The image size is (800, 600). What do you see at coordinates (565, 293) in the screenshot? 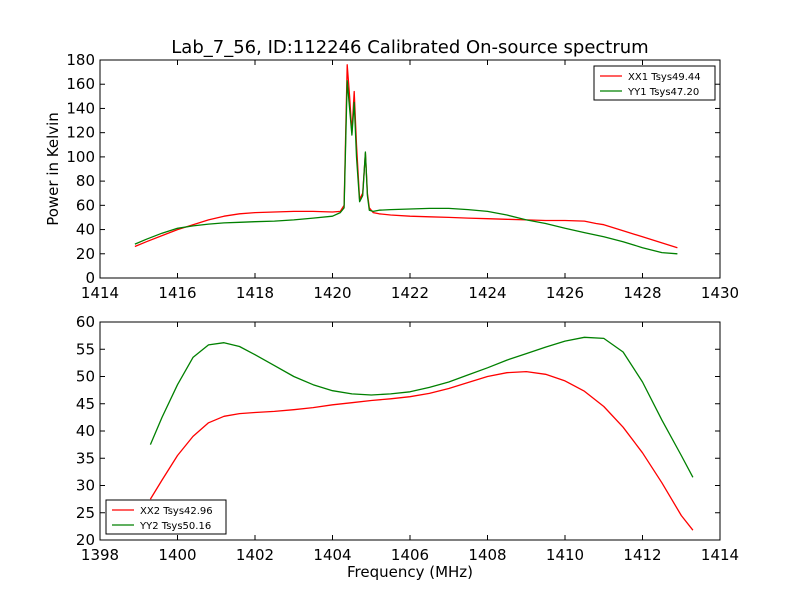
I see `x-tick-label: 1426` at bounding box center [565, 293].